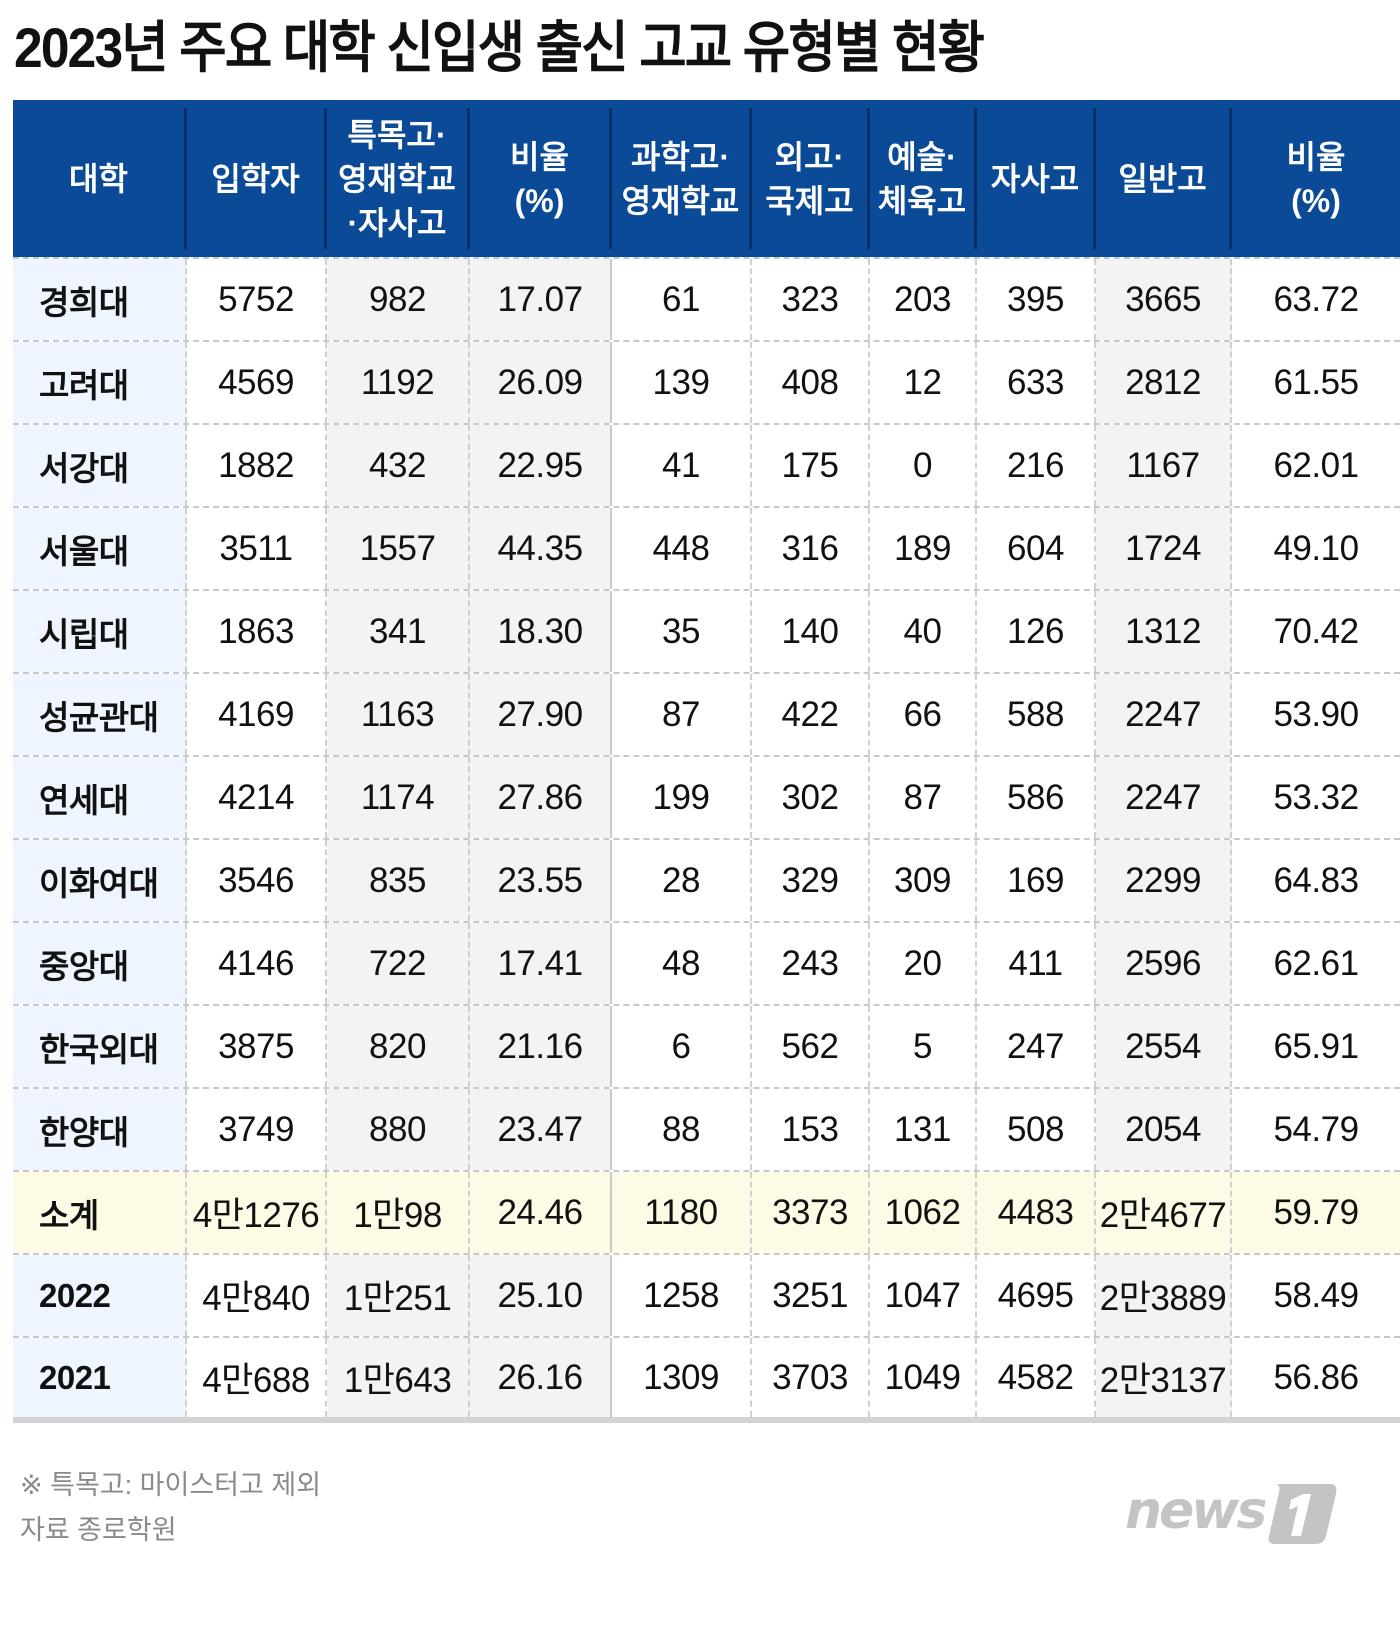 The width and height of the screenshot is (1400, 1625). I want to click on cell-ratio-special: 18.30, so click(541, 631).